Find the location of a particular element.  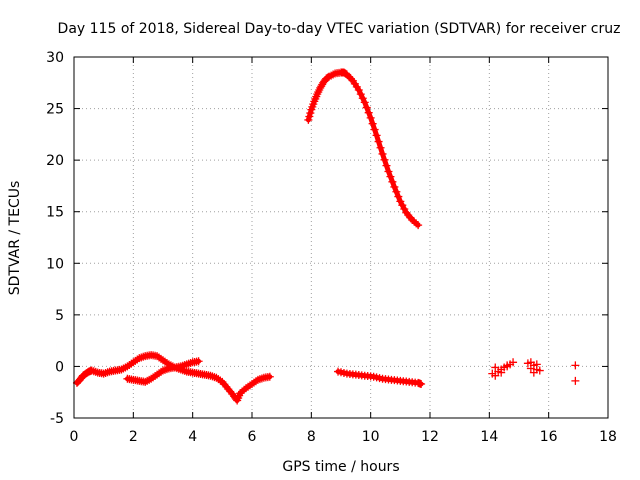

x-tick-label: 12 is located at coordinates (430, 437).